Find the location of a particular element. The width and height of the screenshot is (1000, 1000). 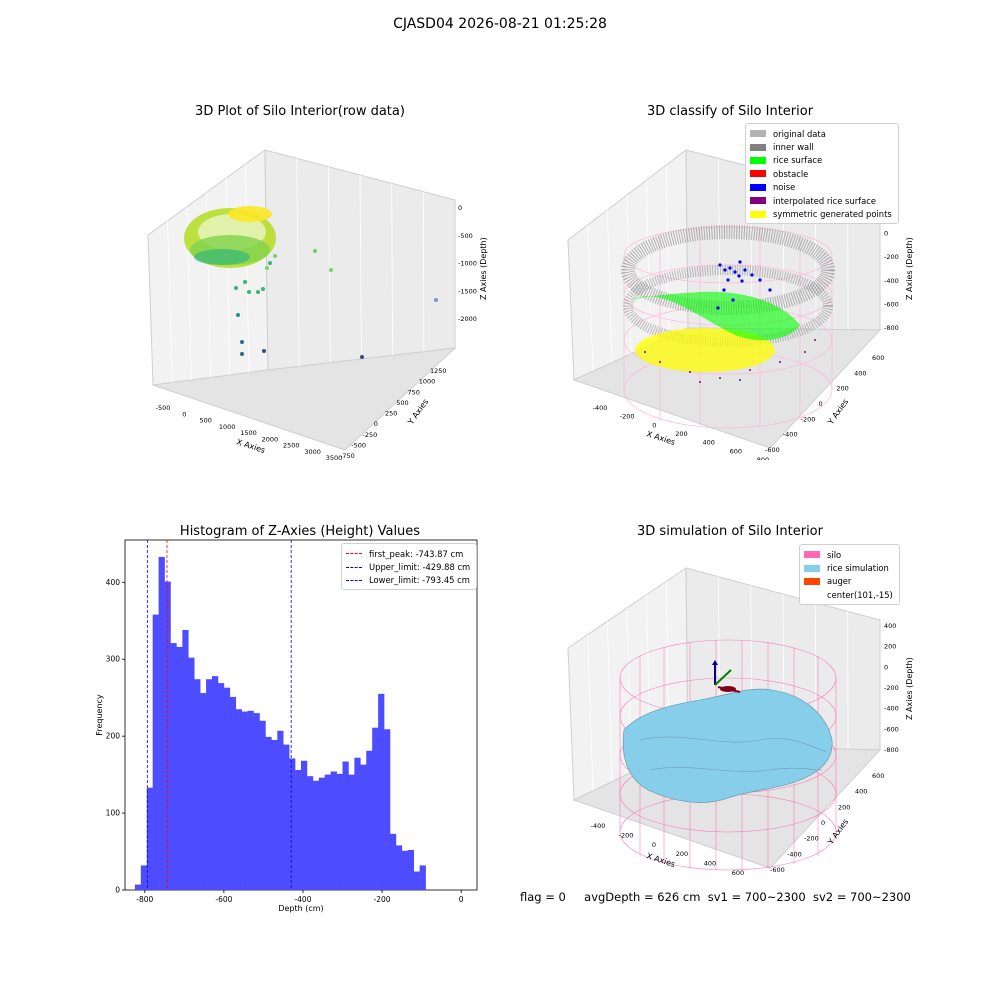

p1-ytick: -250 is located at coordinates (370, 435).